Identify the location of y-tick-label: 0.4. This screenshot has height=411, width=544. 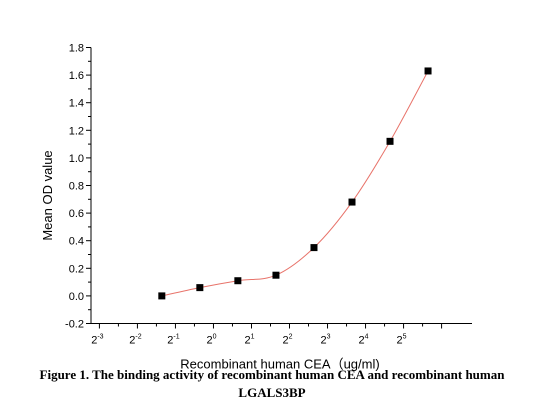
(76, 242).